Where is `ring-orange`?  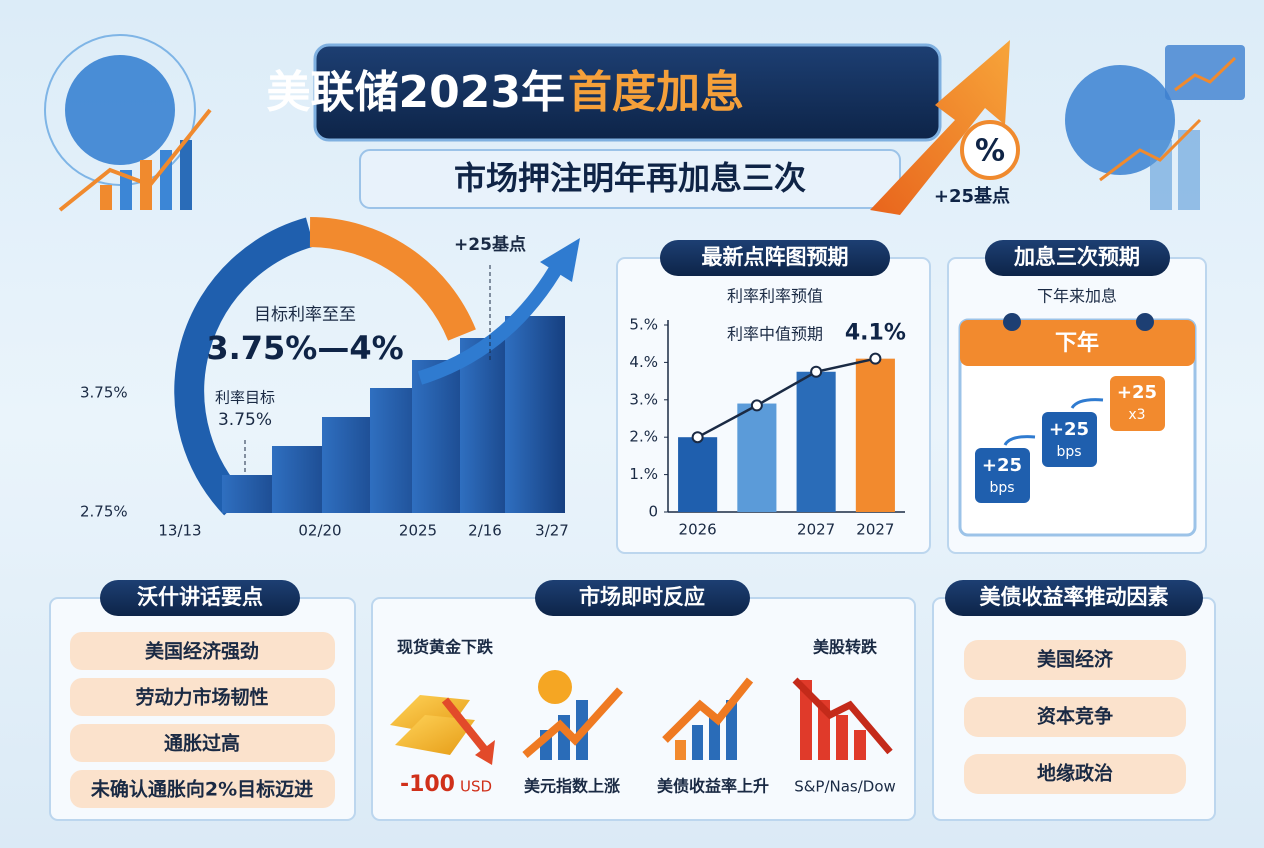
ring-orange is located at coordinates (392, 279).